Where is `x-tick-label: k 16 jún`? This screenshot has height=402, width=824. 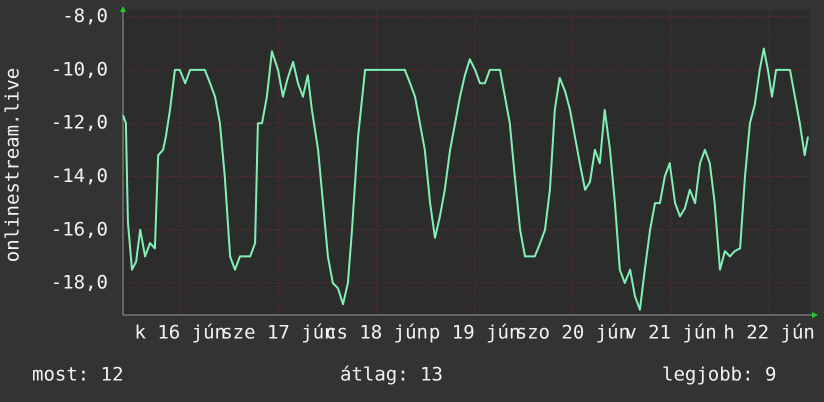
x-tick-label: k 16 jún is located at coordinates (180, 333).